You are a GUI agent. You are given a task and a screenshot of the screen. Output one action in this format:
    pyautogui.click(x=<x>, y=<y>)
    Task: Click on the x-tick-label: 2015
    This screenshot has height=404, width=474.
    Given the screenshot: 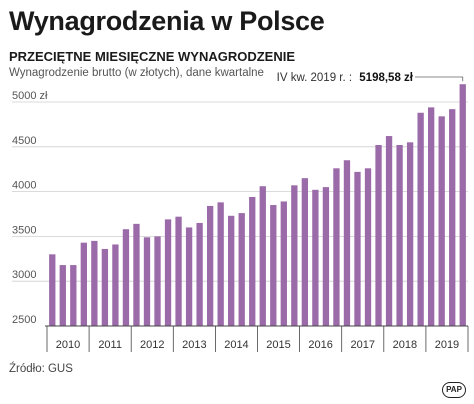 What is the action you would take?
    pyautogui.click(x=278, y=345)
    